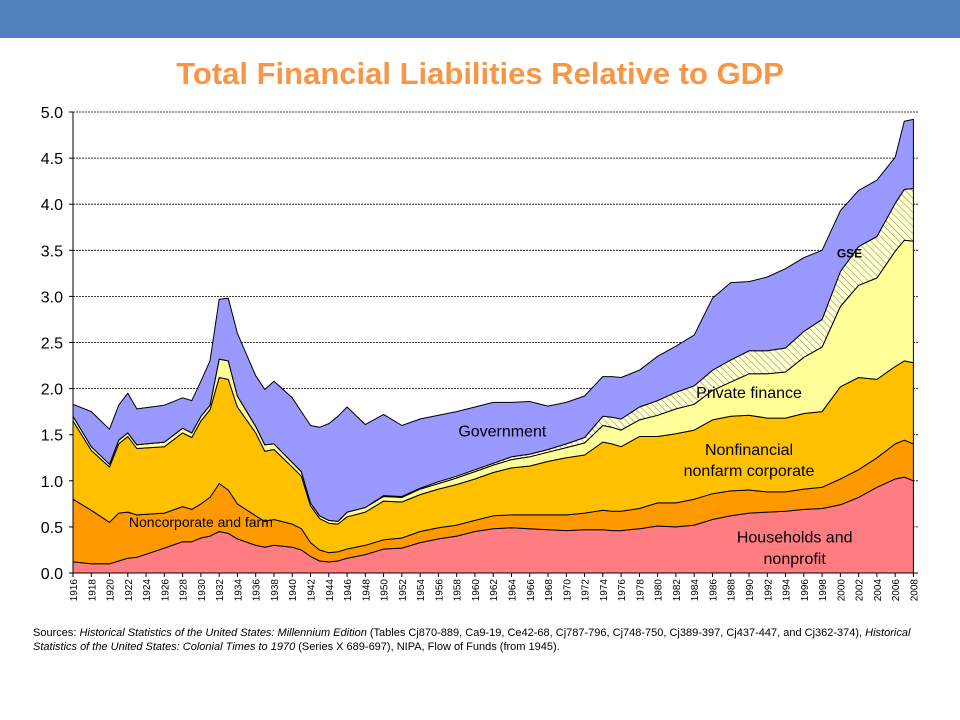 The height and width of the screenshot is (720, 960). I want to click on x-tick-label: 1990, so click(750, 590).